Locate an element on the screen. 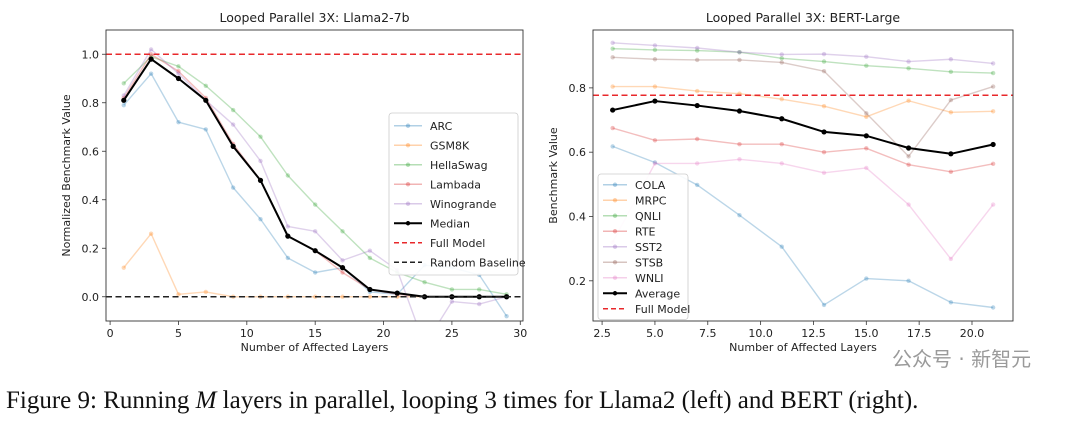 The image size is (1080, 432). x-tick-label: 7.5 is located at coordinates (708, 333).